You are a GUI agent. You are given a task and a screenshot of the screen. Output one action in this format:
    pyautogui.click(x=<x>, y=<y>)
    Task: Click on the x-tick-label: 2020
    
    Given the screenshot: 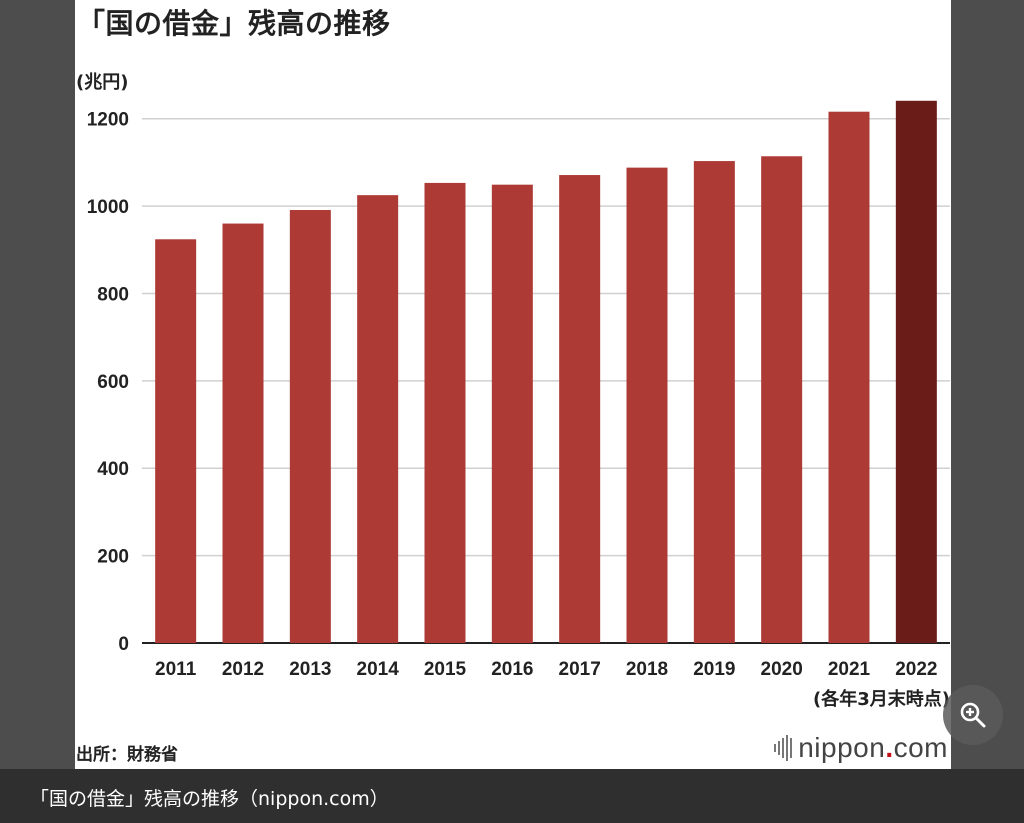 What is the action you would take?
    pyautogui.click(x=782, y=669)
    